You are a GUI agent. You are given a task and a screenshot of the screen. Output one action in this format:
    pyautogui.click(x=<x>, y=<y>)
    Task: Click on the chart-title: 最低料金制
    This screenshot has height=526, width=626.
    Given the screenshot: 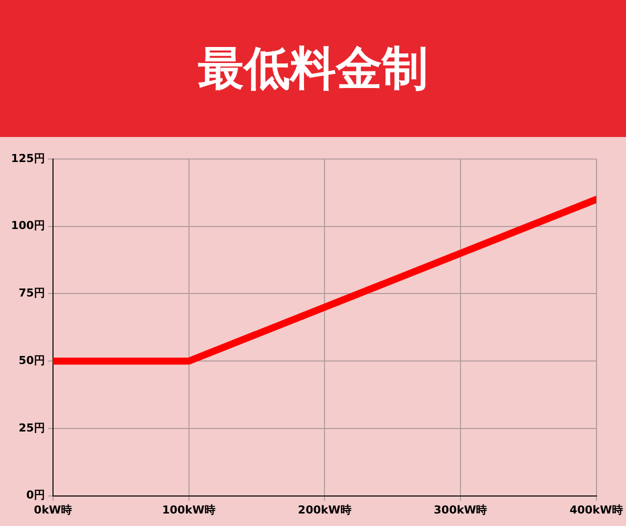 What is the action you would take?
    pyautogui.click(x=313, y=68)
    